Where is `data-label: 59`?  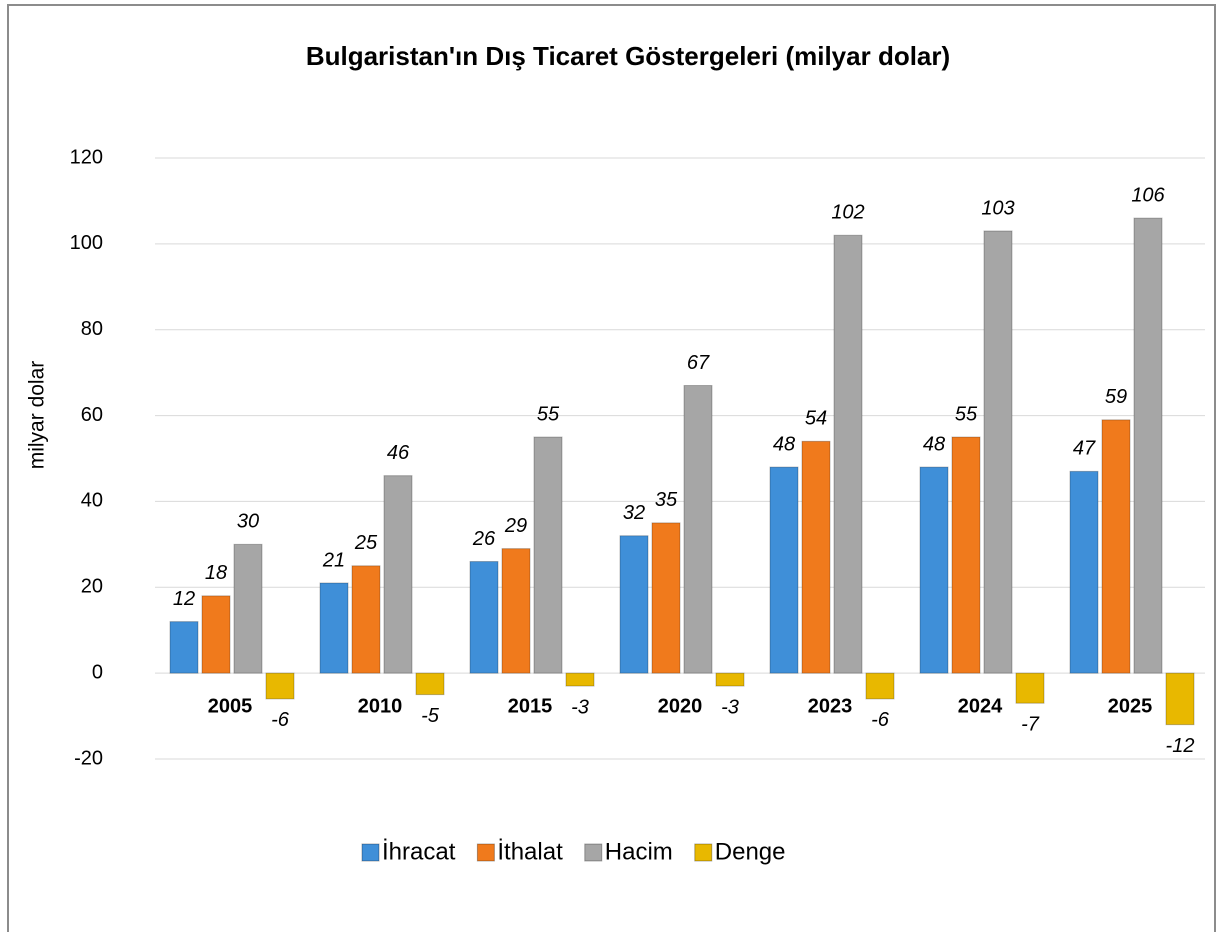 data-label: 59 is located at coordinates (1116, 397).